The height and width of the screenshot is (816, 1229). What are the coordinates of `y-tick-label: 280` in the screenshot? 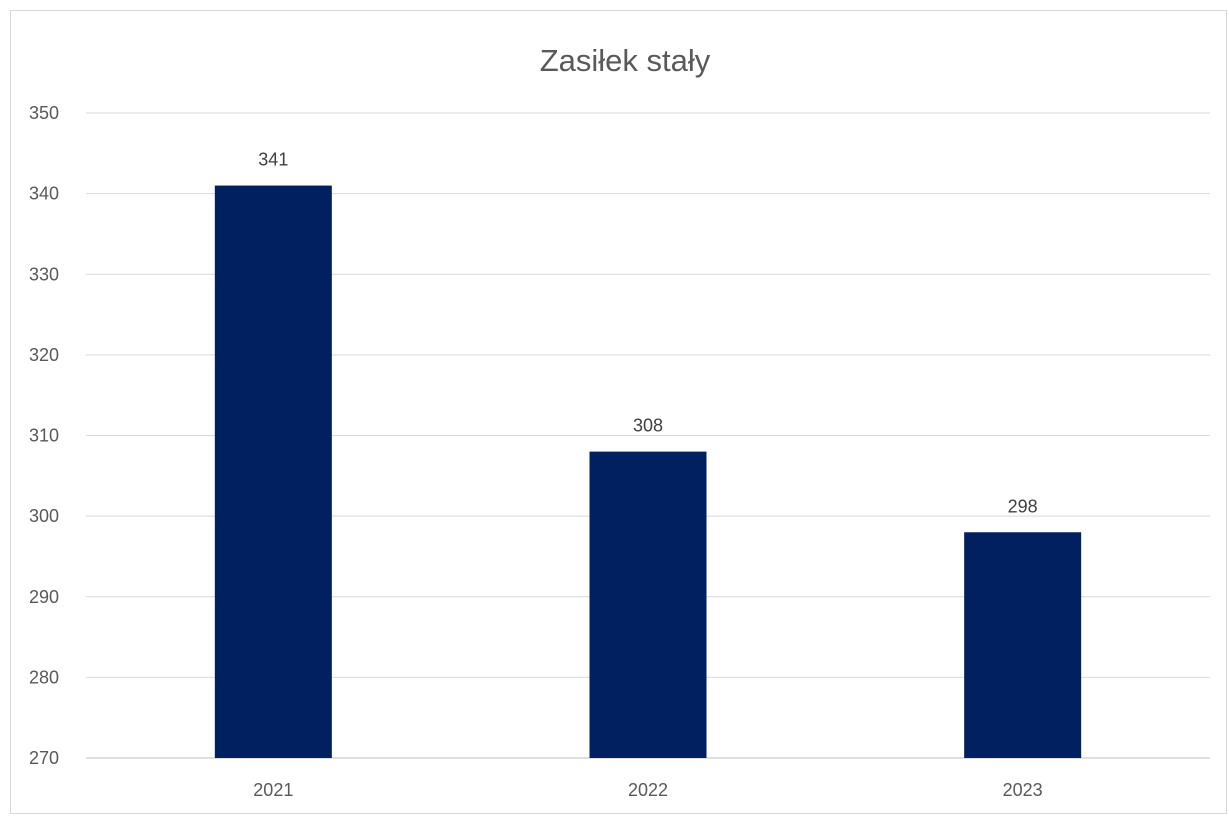 It's located at (44, 677).